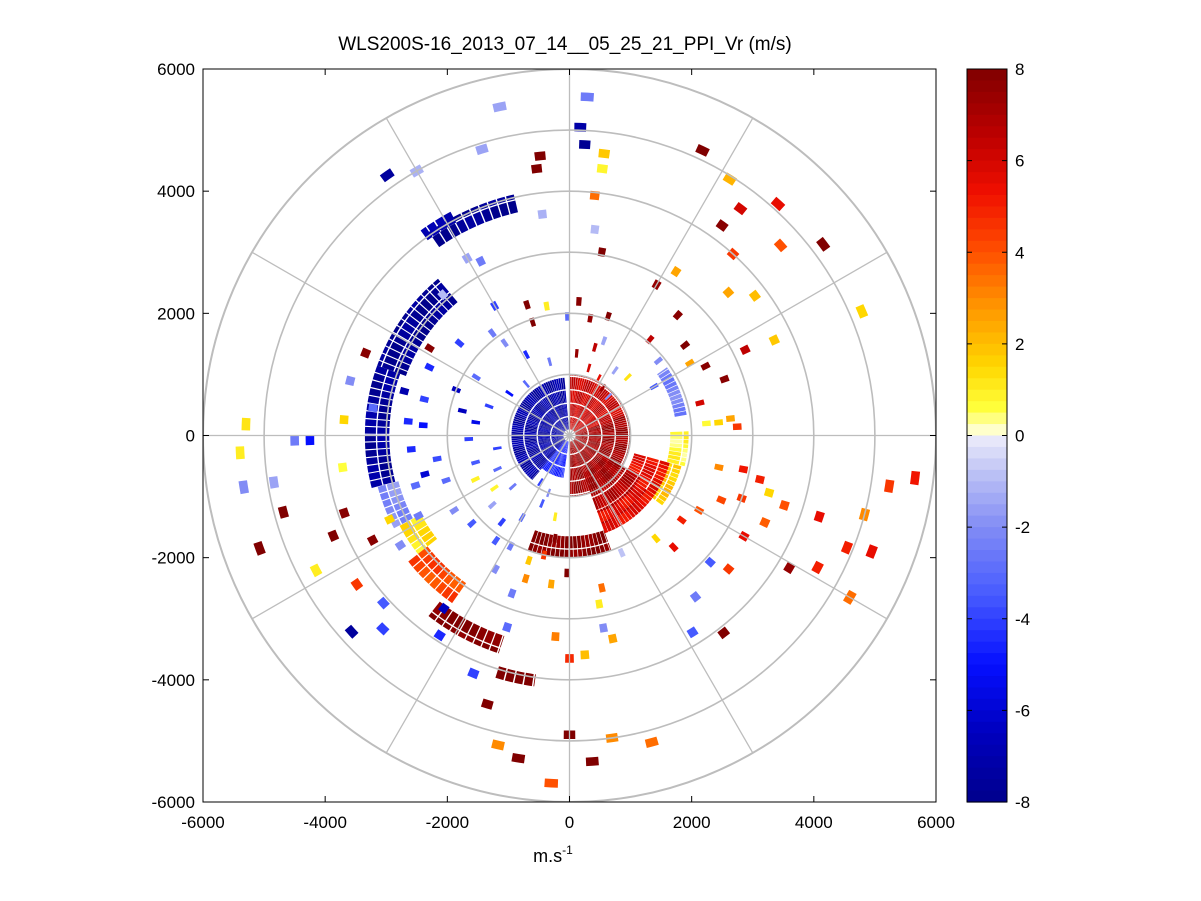 This screenshot has width=1201, height=901. Describe the element at coordinates (176, 69) in the screenshot. I see `y-tick-label: 6000` at that location.